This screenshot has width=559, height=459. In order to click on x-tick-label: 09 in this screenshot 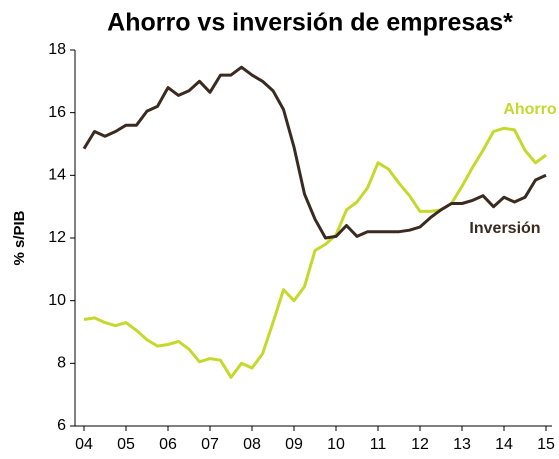, I will do `click(294, 444)`.